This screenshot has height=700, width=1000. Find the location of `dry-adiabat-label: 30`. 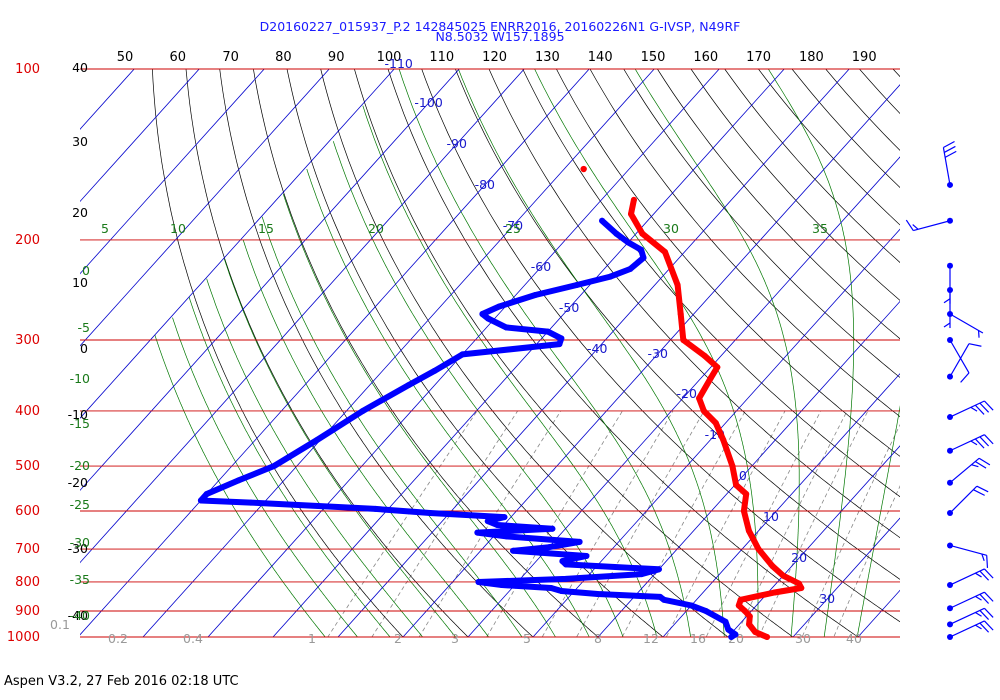

dry-adiabat-label: 30 is located at coordinates (80, 141).